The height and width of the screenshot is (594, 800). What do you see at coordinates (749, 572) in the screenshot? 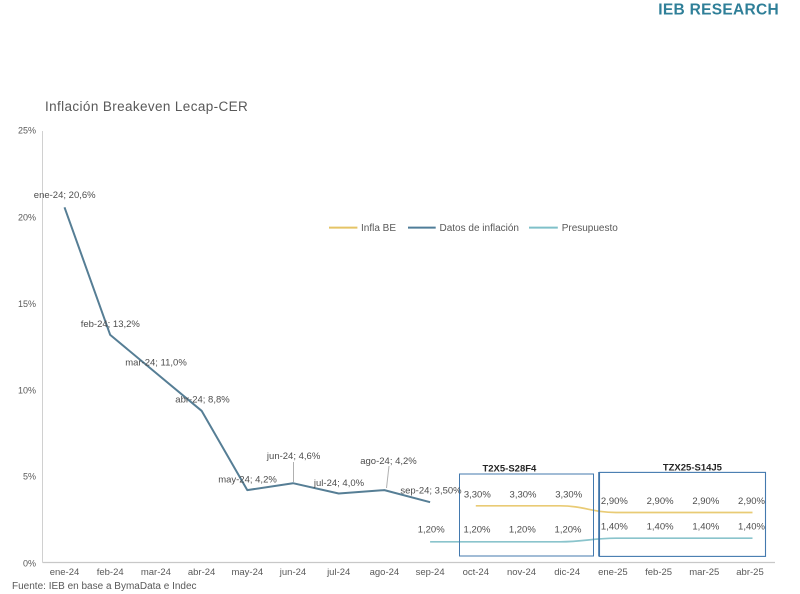
I see `svg-text: abr-25` at bounding box center [749, 572].